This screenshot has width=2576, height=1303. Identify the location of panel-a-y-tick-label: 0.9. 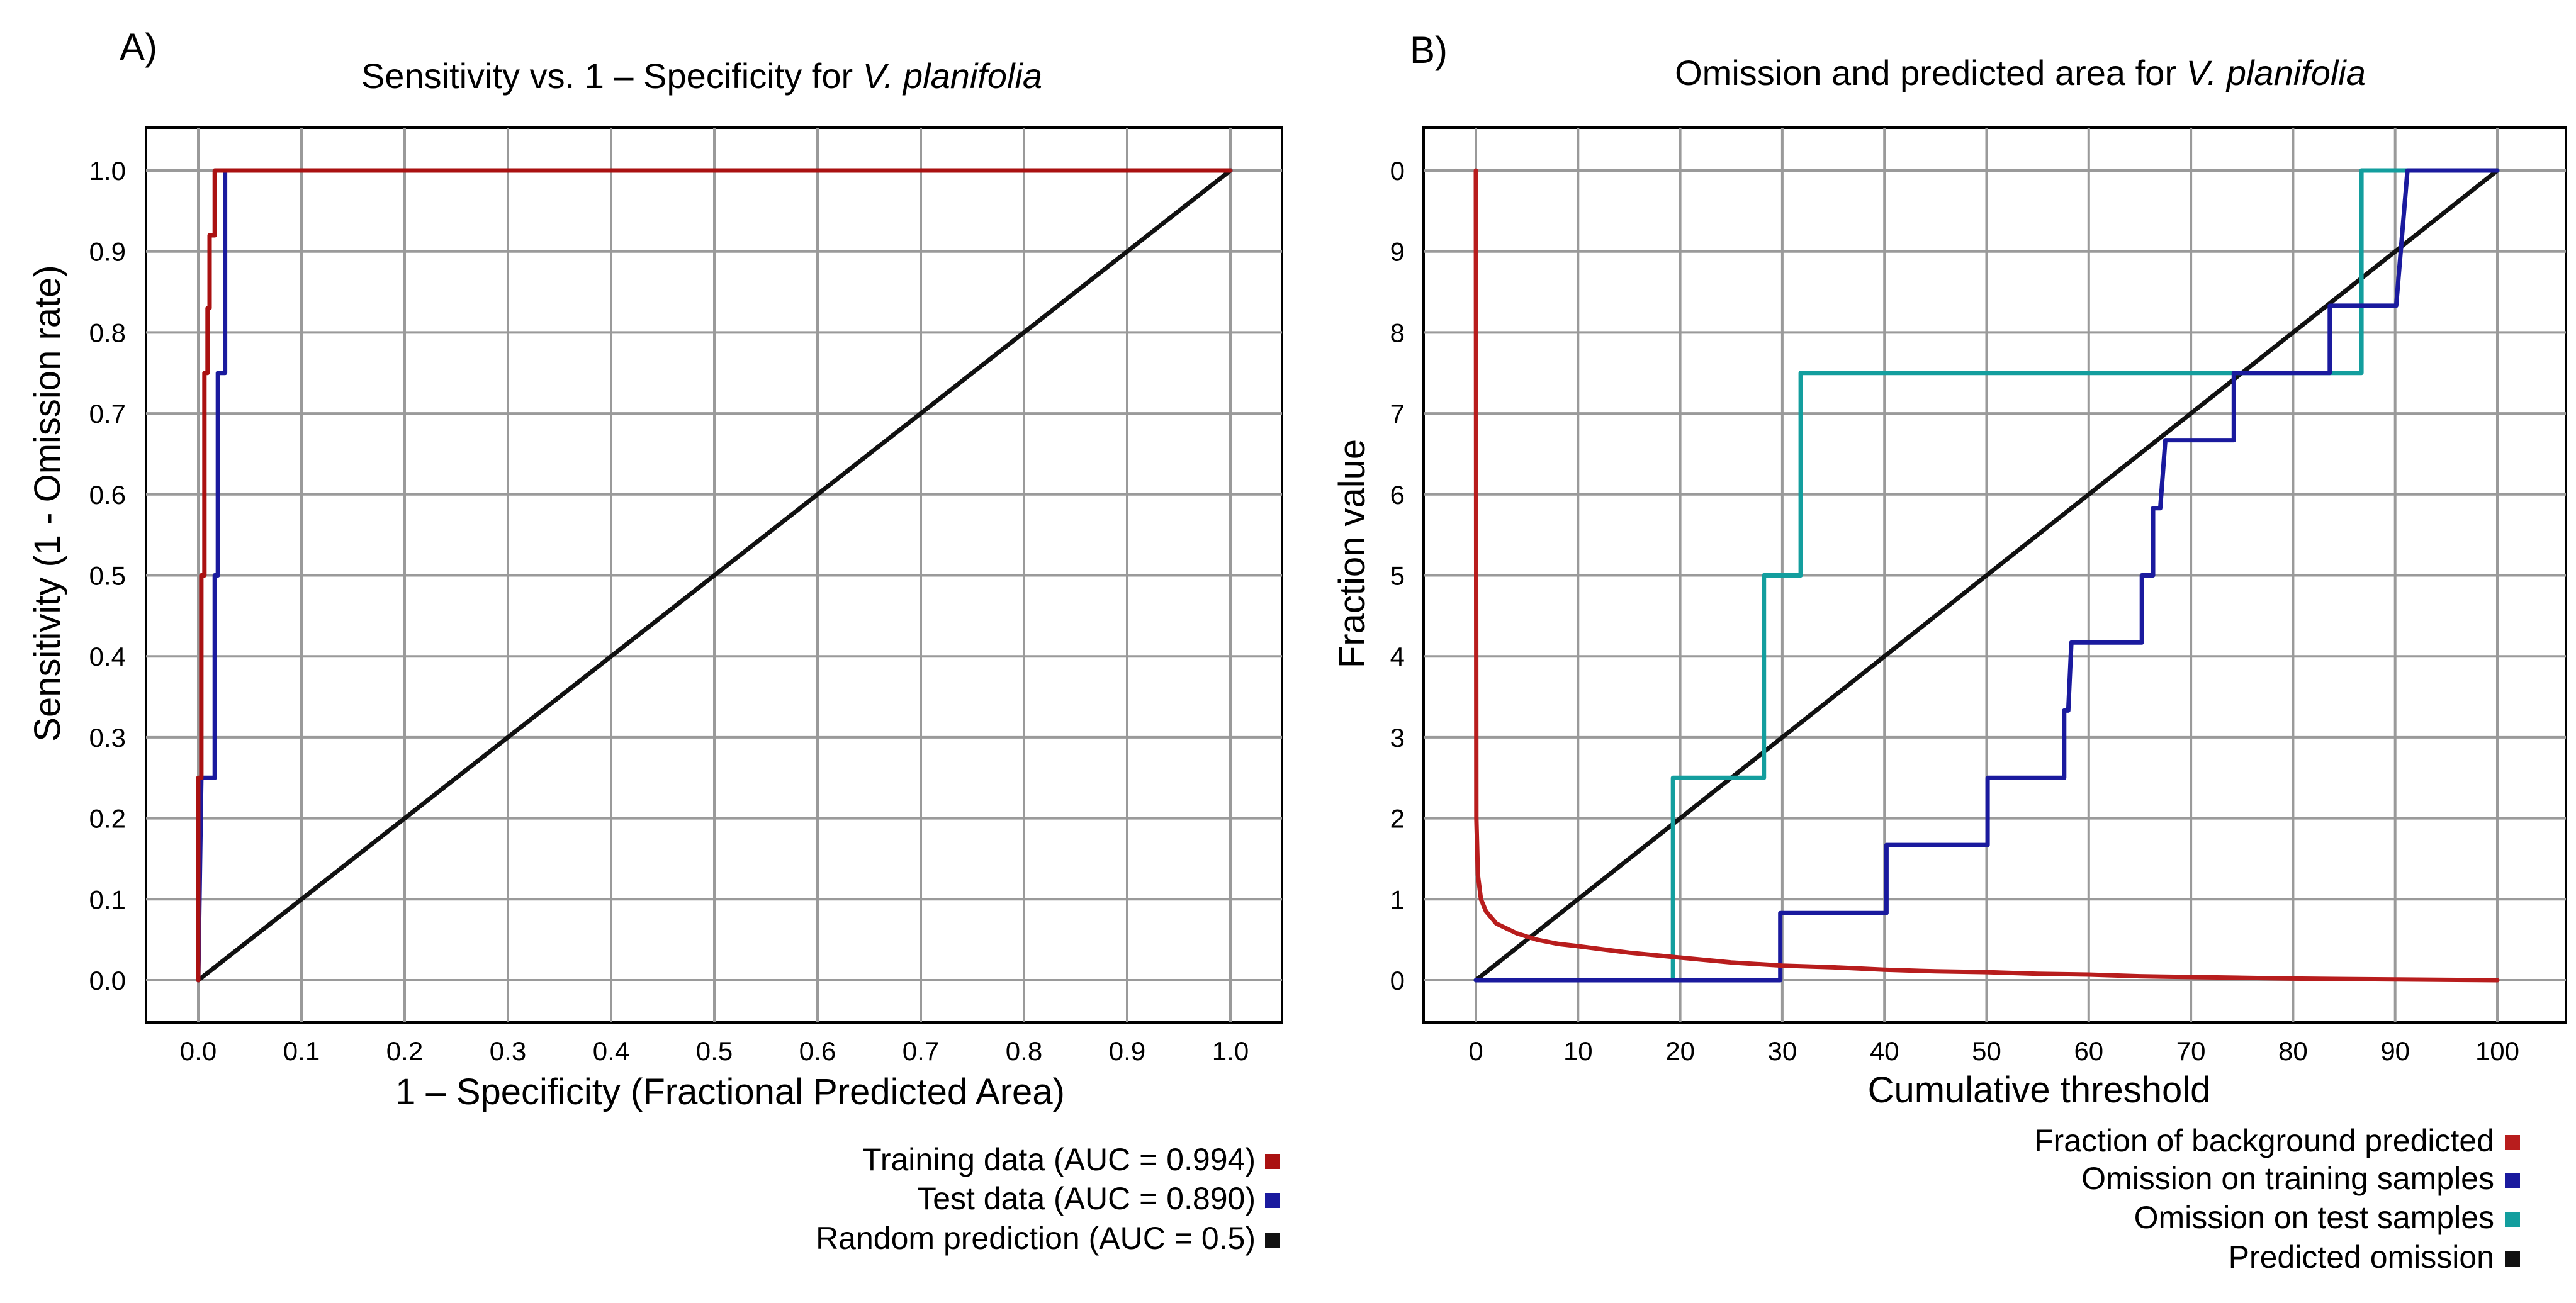
(107, 252).